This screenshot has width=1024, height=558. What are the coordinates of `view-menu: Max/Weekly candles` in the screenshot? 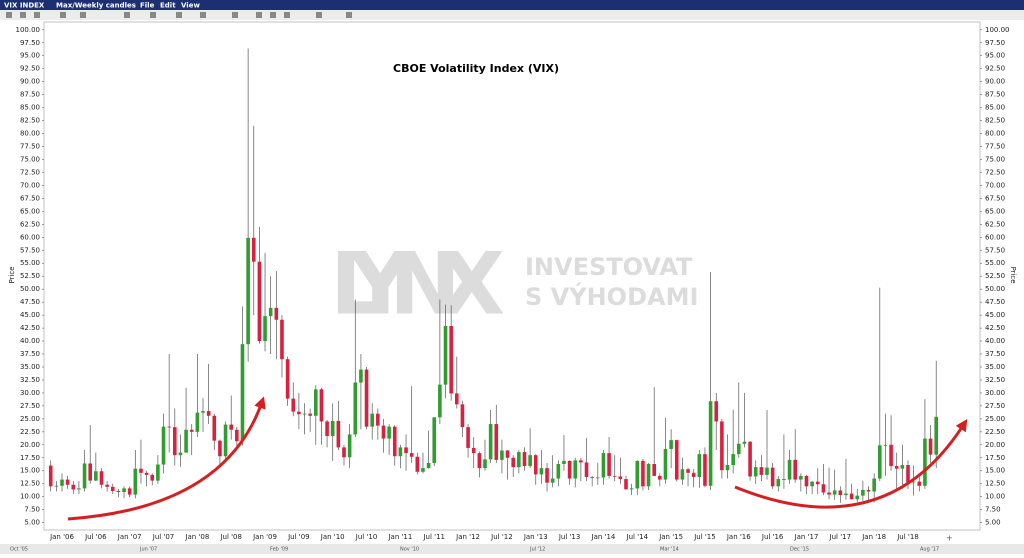 It's located at (96, 6).